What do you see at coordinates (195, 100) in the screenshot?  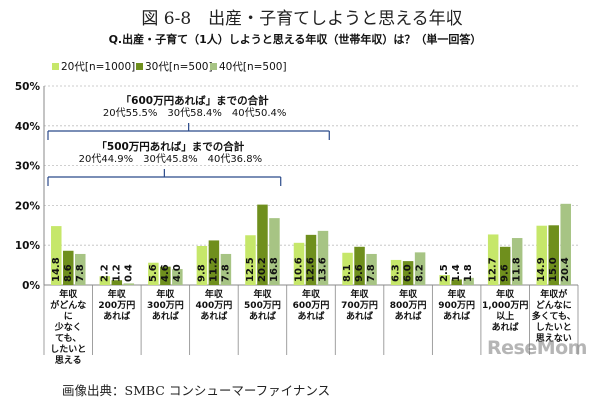 I see `annotation-label-0: 「600万円あれば」までの合計` at bounding box center [195, 100].